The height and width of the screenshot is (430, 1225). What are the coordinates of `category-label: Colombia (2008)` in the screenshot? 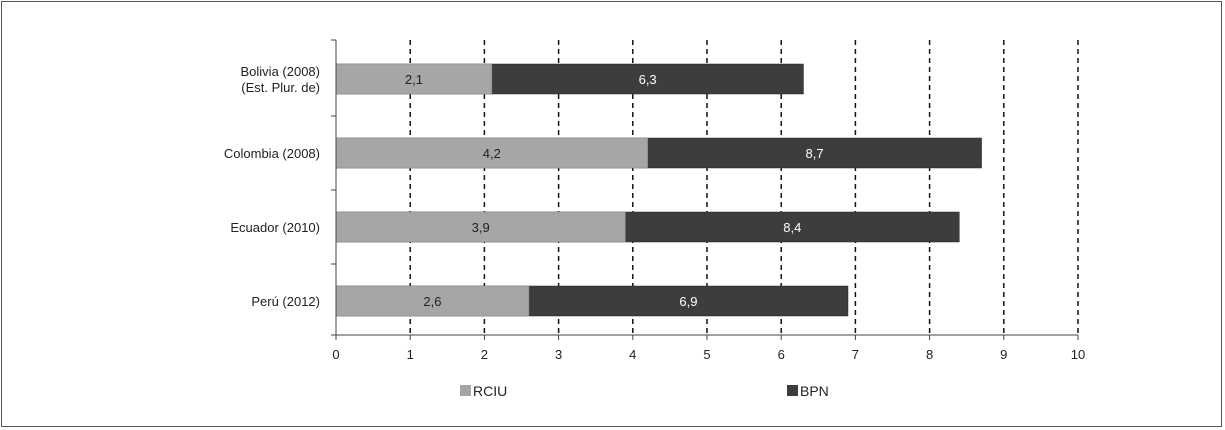 It's located at (272, 153).